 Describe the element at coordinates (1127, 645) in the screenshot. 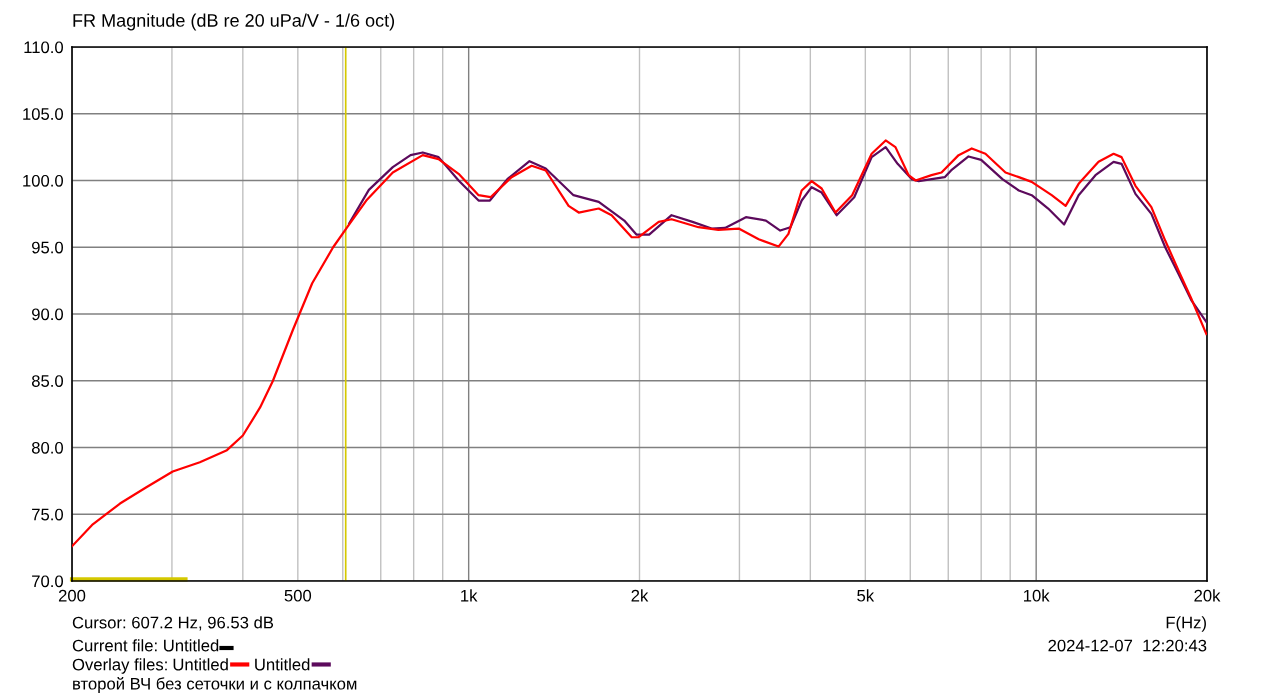

I see `text: 2024-12-07 12:20:43` at that location.